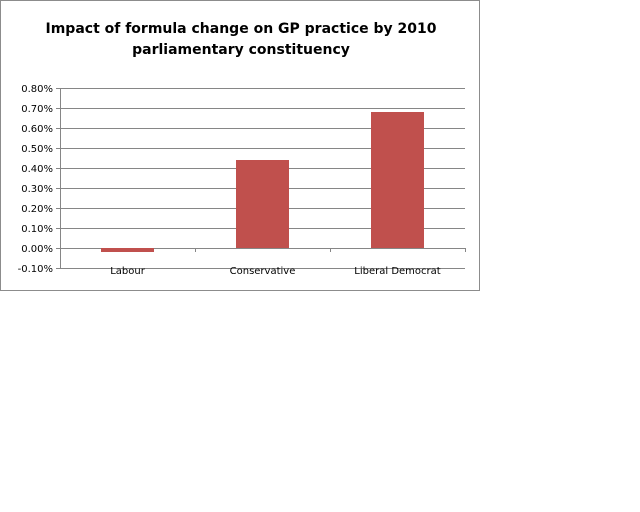 The height and width of the screenshot is (512, 640). I want to click on y-tick-label: -0.10%, so click(35, 269).